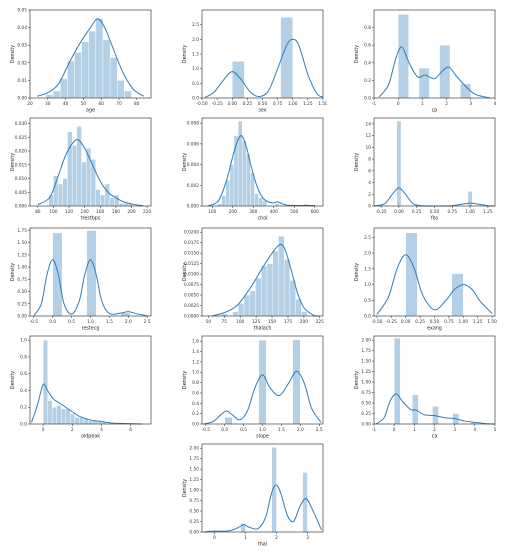  Describe the element at coordinates (434, 329) in the screenshot. I see `x-axis-label: exang` at that location.